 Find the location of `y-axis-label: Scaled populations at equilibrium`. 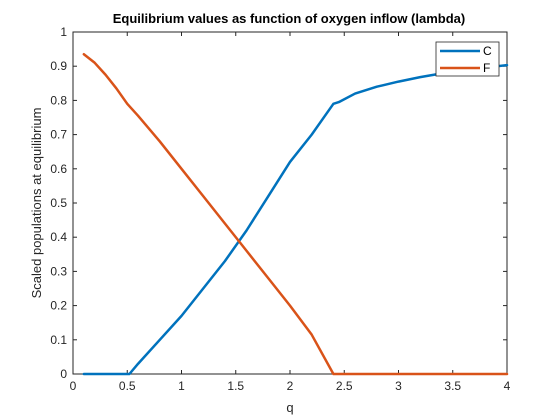

y-axis-label: Scaled populations at equilibrium is located at coordinates (36, 203).